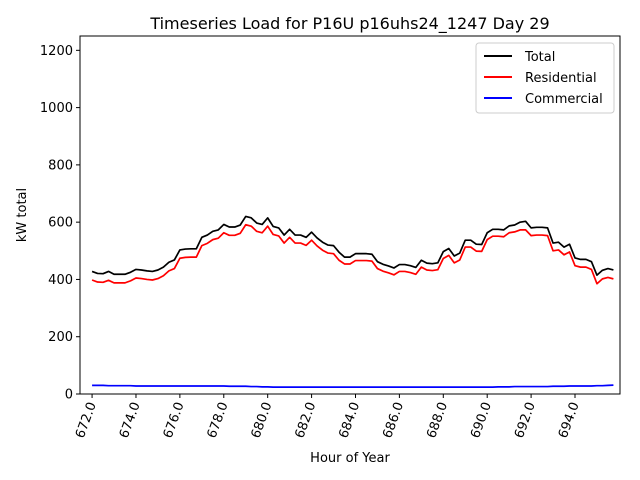  What do you see at coordinates (539, 57) in the screenshot?
I see `legend-label-total: Total` at bounding box center [539, 57].